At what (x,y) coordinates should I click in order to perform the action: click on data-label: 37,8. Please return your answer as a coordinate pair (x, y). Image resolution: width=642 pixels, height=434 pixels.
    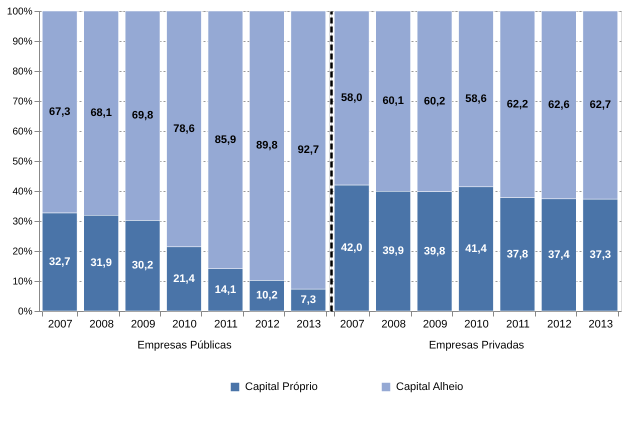
    Looking at the image, I should click on (517, 254).